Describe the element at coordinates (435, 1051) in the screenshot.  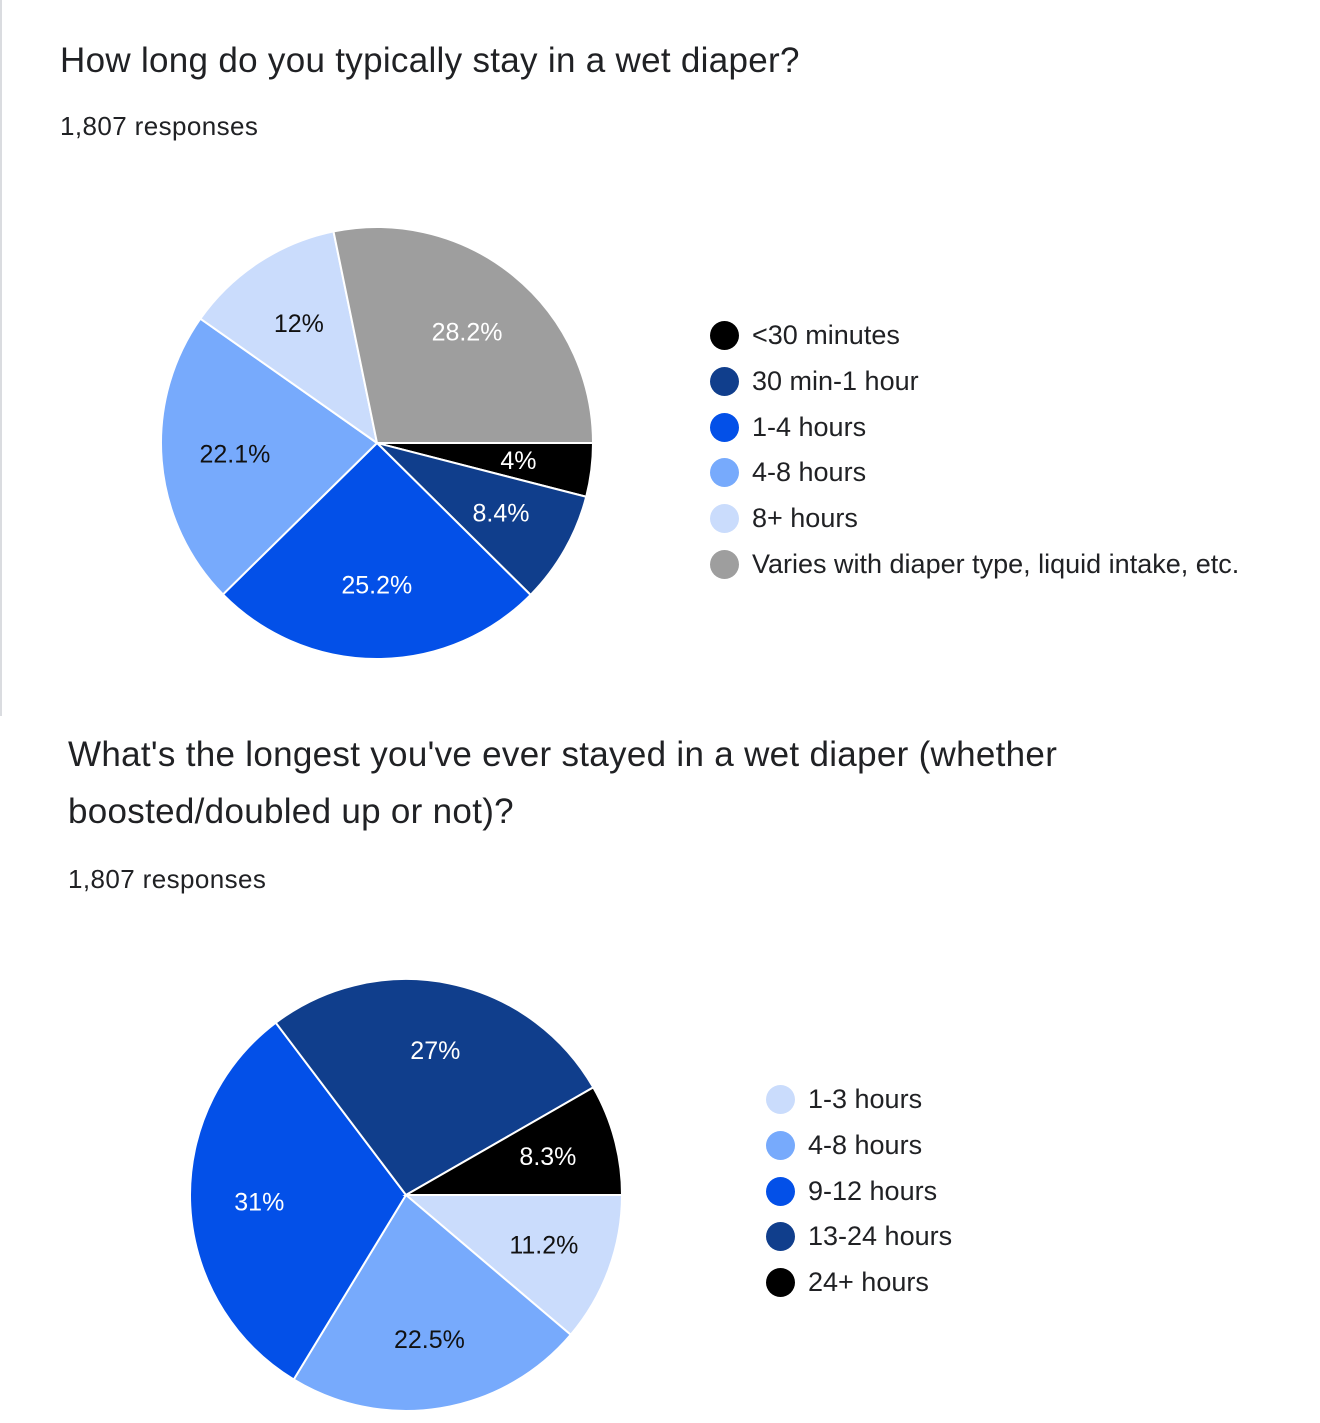
I see `slice-value-label: 27%` at that location.